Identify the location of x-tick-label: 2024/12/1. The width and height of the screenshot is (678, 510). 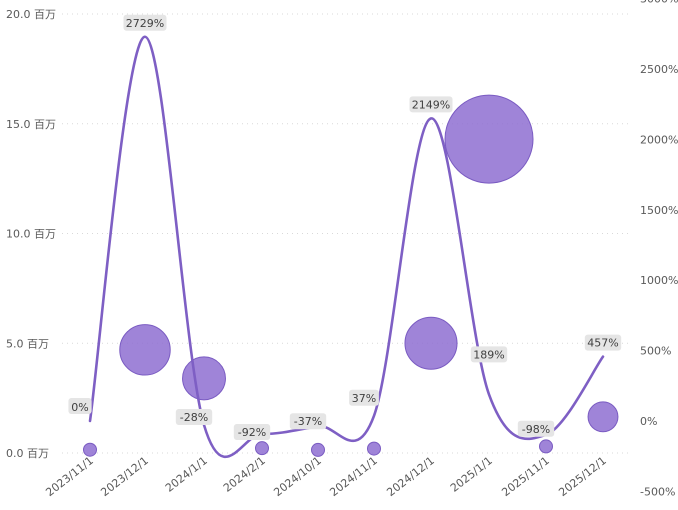
(410, 476).